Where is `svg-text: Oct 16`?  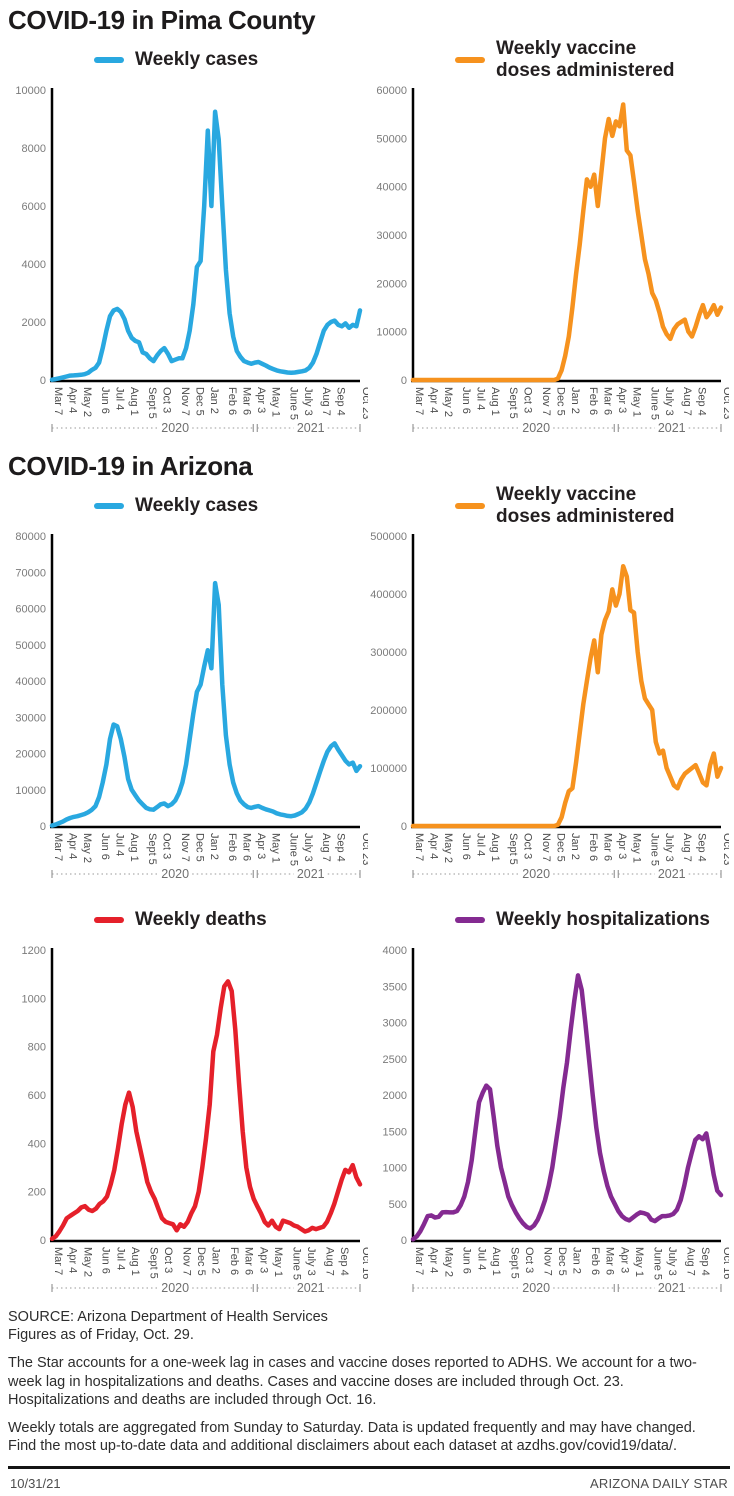
svg-text: Oct 16 is located at coordinates (725, 1263).